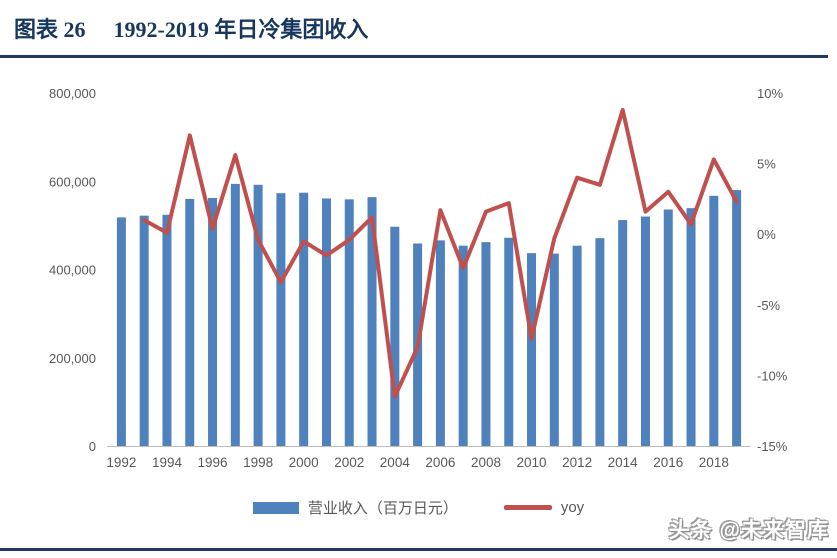 This screenshot has width=837, height=558. What do you see at coordinates (275, 507) in the screenshot?
I see `revenue-bar-swatch` at bounding box center [275, 507].